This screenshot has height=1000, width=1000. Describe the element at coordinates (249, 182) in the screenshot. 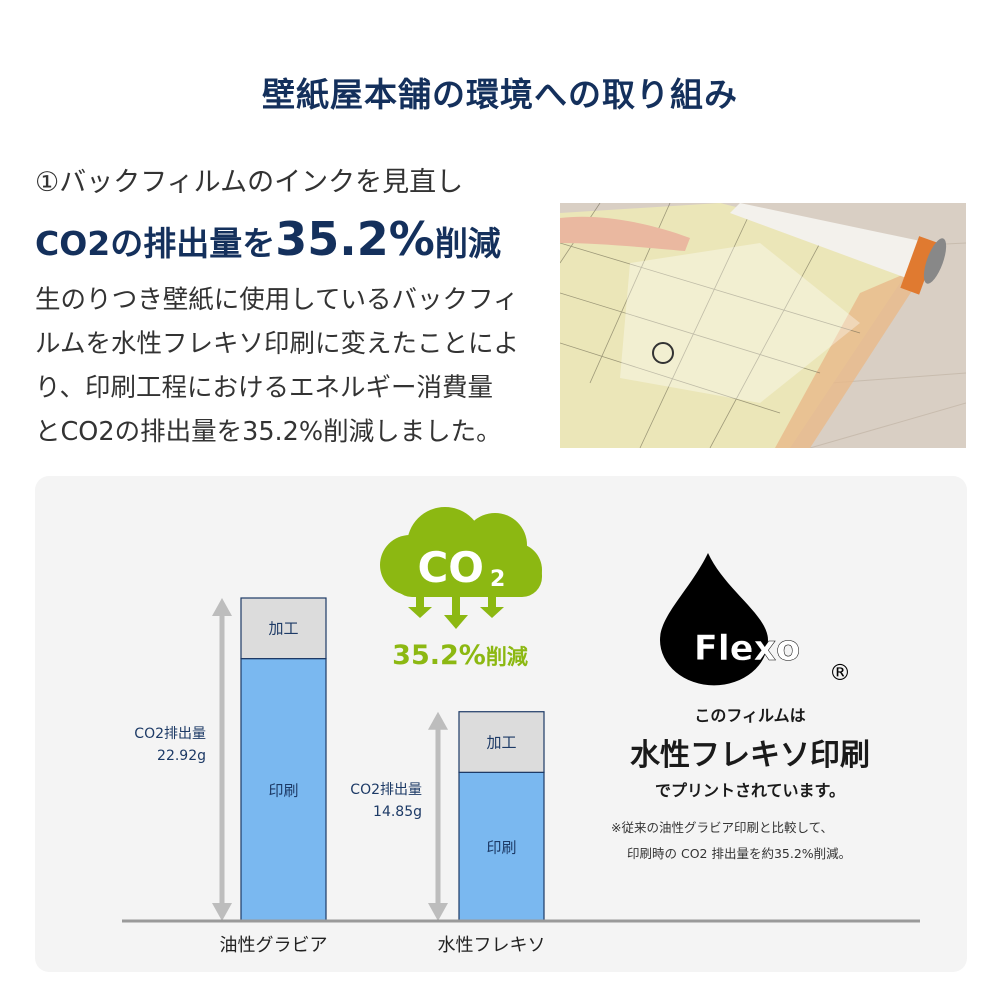

I see `section-subtitle: ①バックフィルムのインクを見直し` at that location.